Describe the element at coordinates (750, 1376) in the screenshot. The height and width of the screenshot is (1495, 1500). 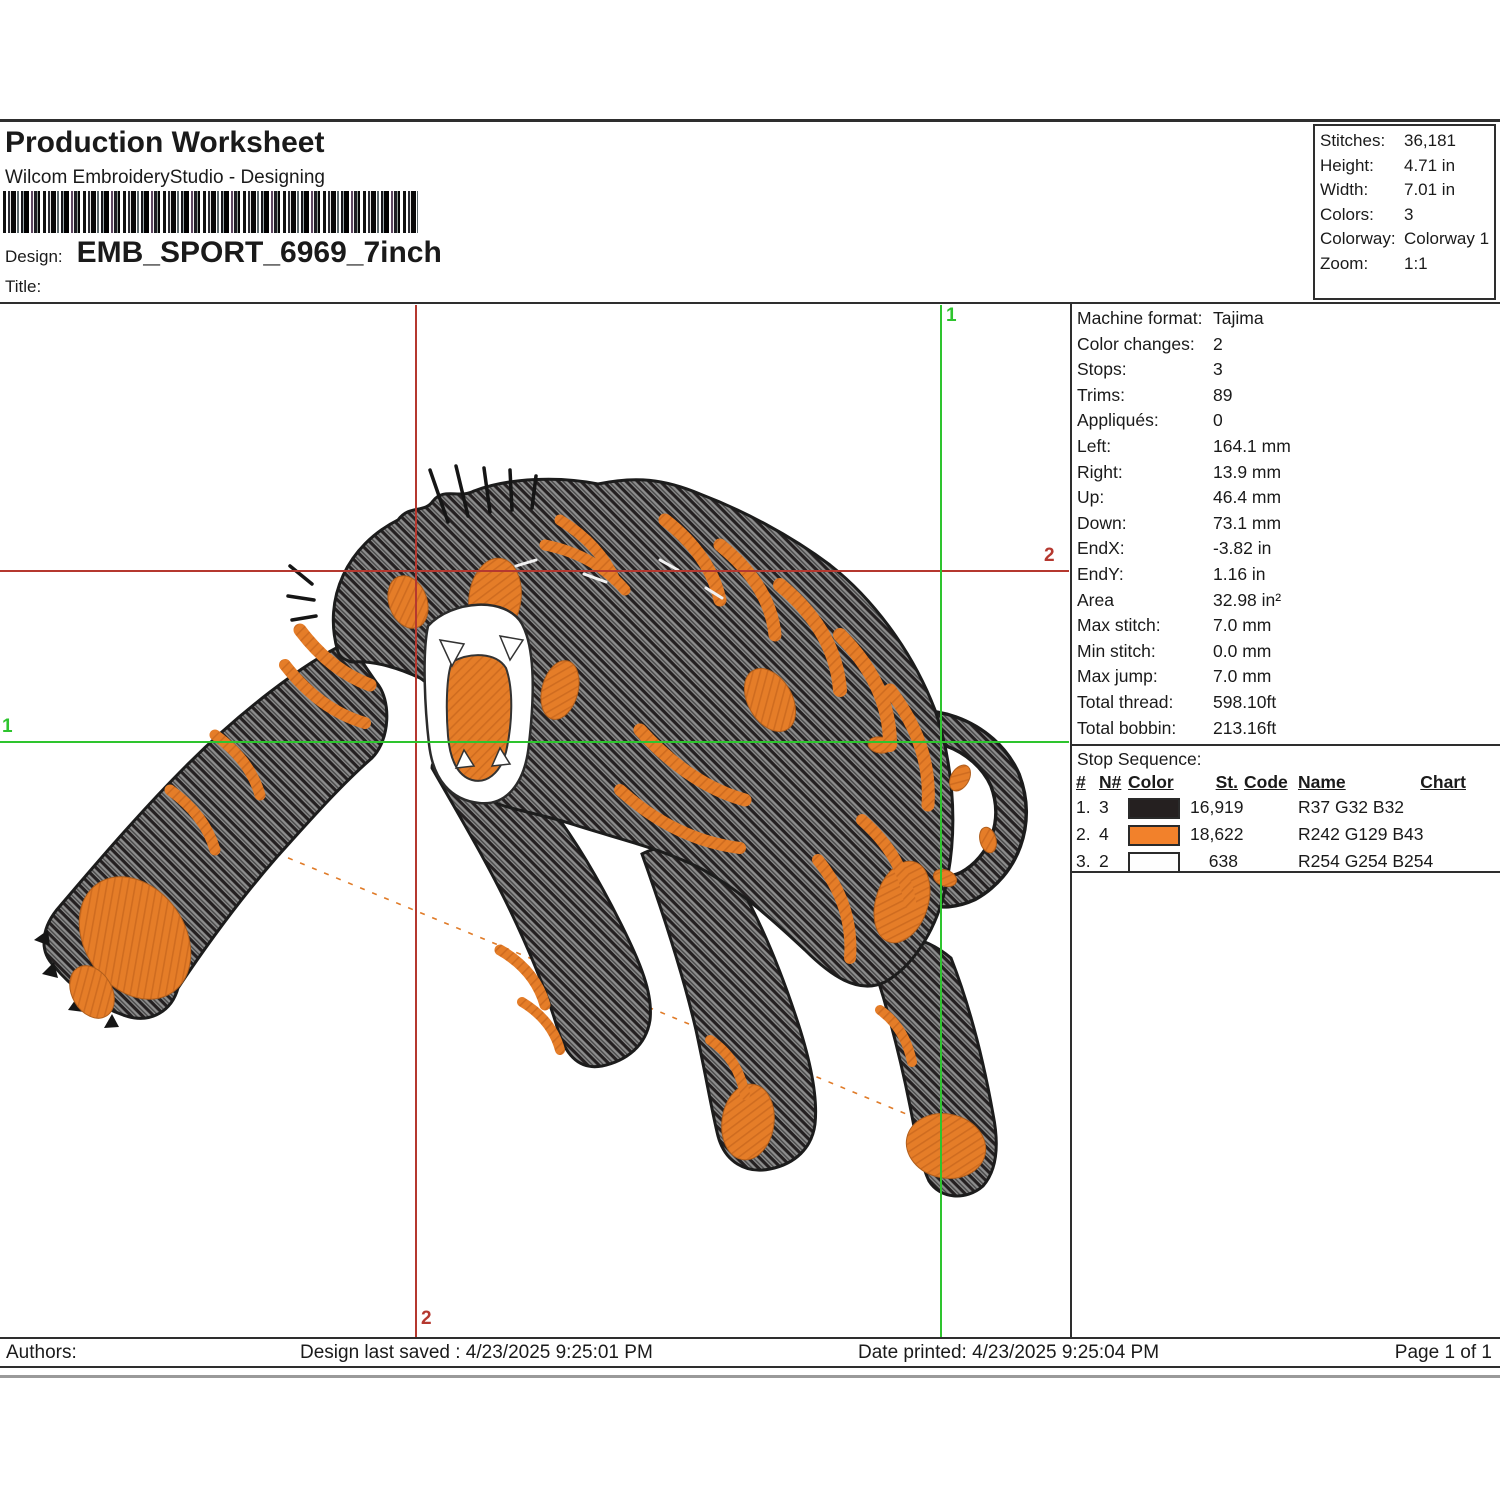
I see `page-edge-shadow` at that location.